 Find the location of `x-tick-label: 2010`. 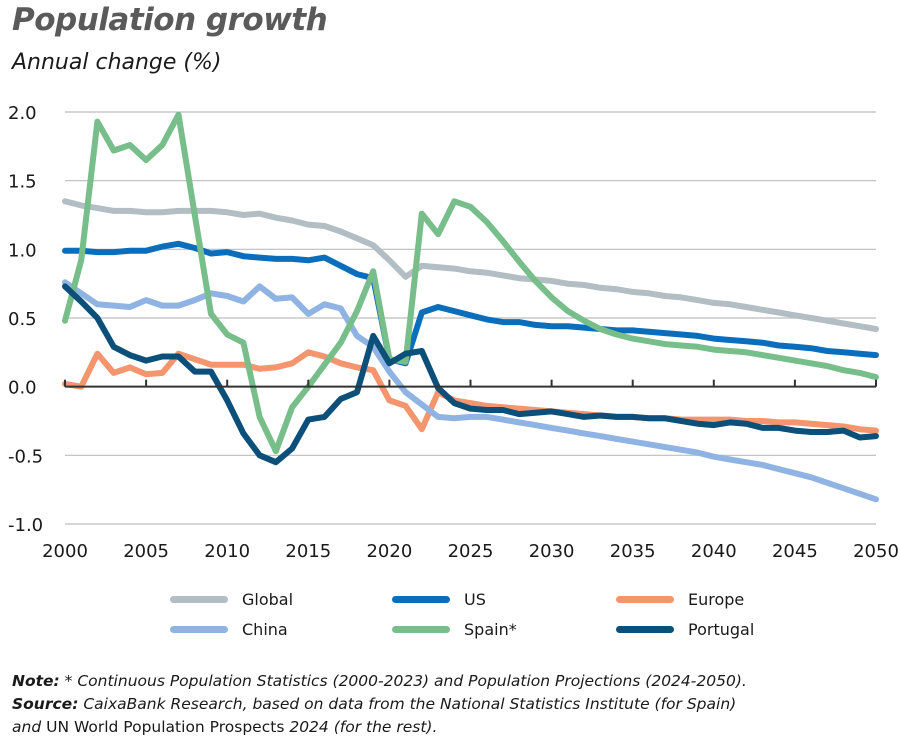

x-tick-label: 2010 is located at coordinates (227, 551).